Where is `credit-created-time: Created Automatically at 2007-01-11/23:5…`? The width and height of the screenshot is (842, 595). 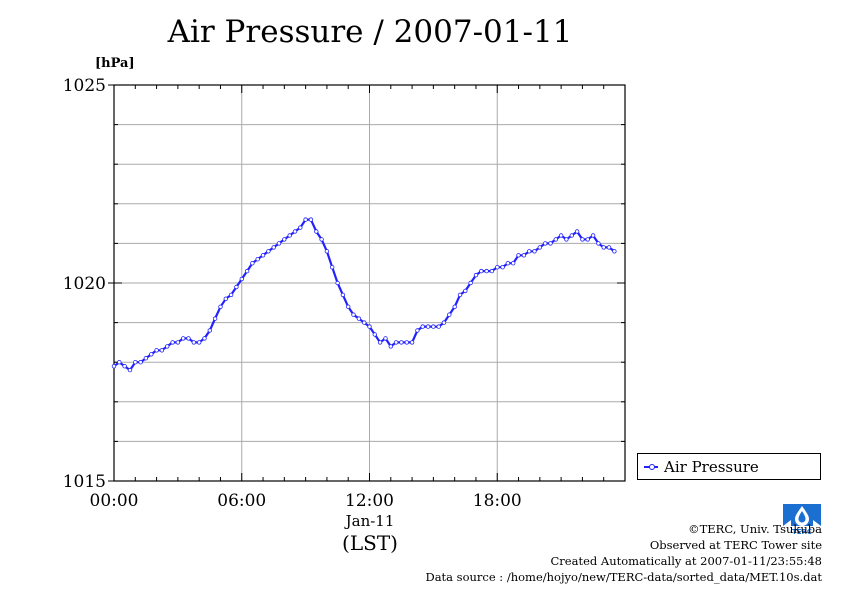
credit-created-time: Created Automatically at 2007-01-11/23:5… is located at coordinates (686, 561).